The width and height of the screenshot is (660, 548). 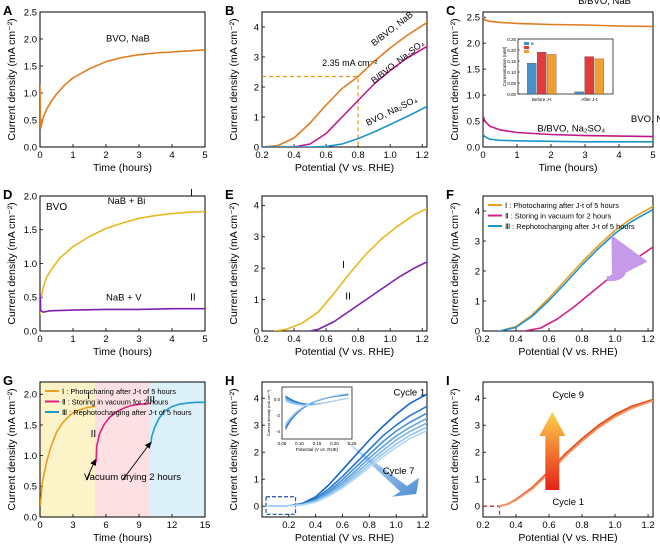 I want to click on pointer-arrow, so click(x=91, y=469).